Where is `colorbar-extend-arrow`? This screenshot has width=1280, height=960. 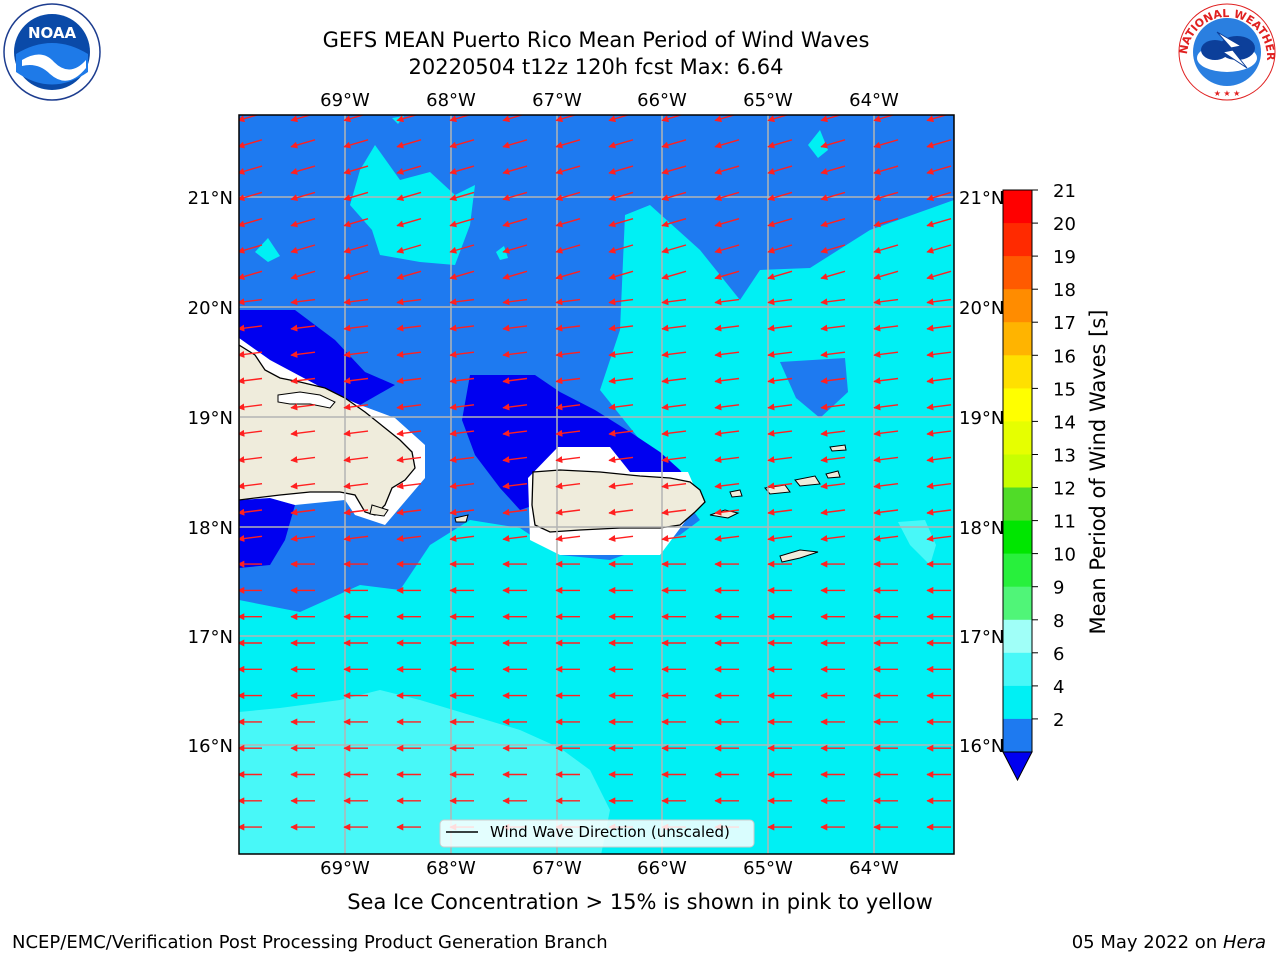 colorbar-extend-arrow is located at coordinates (1017, 766).